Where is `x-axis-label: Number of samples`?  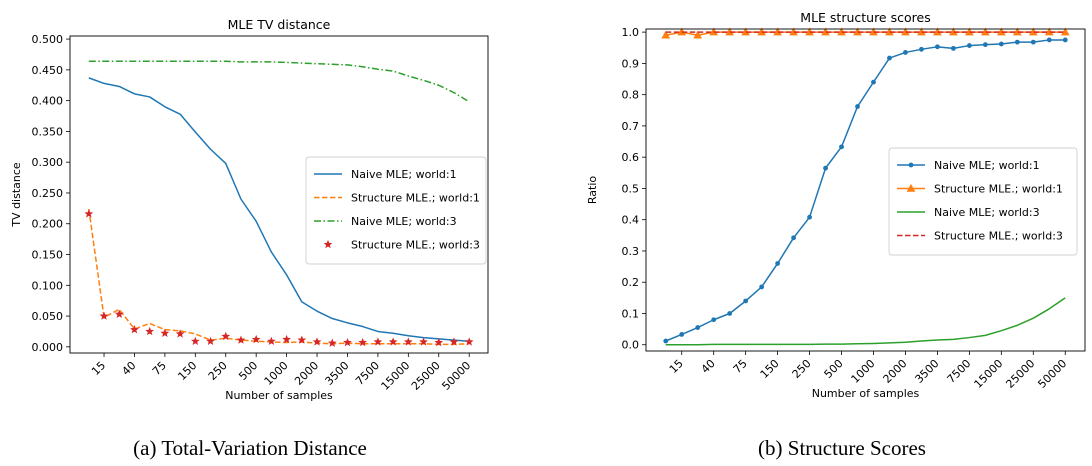
x-axis-label: Number of samples is located at coordinates (866, 393).